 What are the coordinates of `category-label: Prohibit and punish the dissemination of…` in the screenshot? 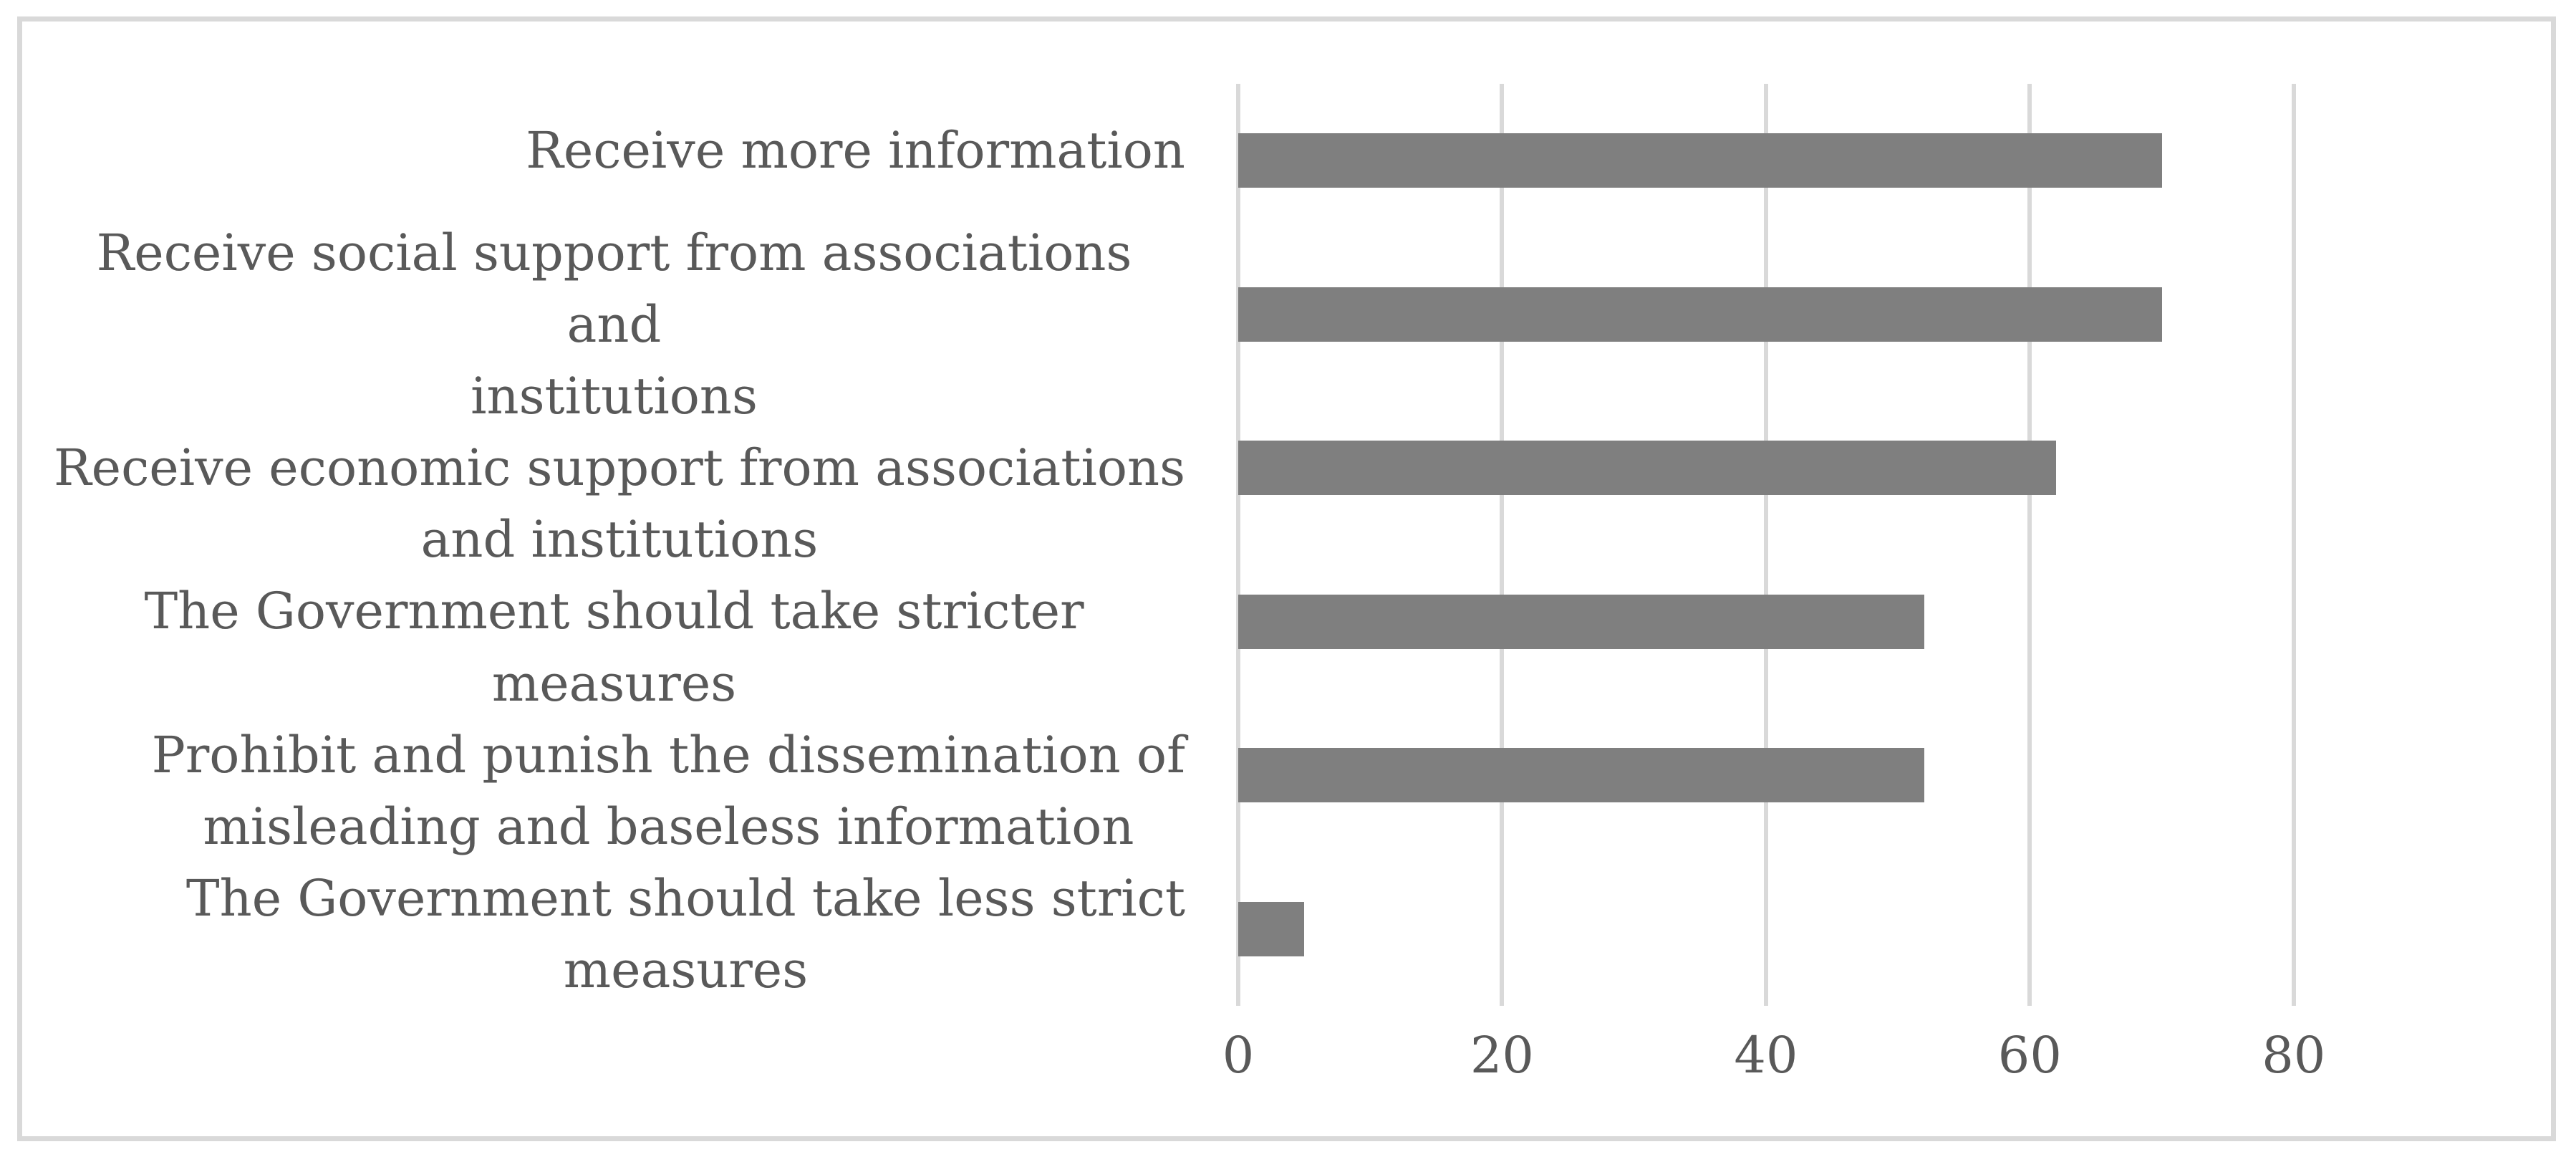 It's located at (668, 790).